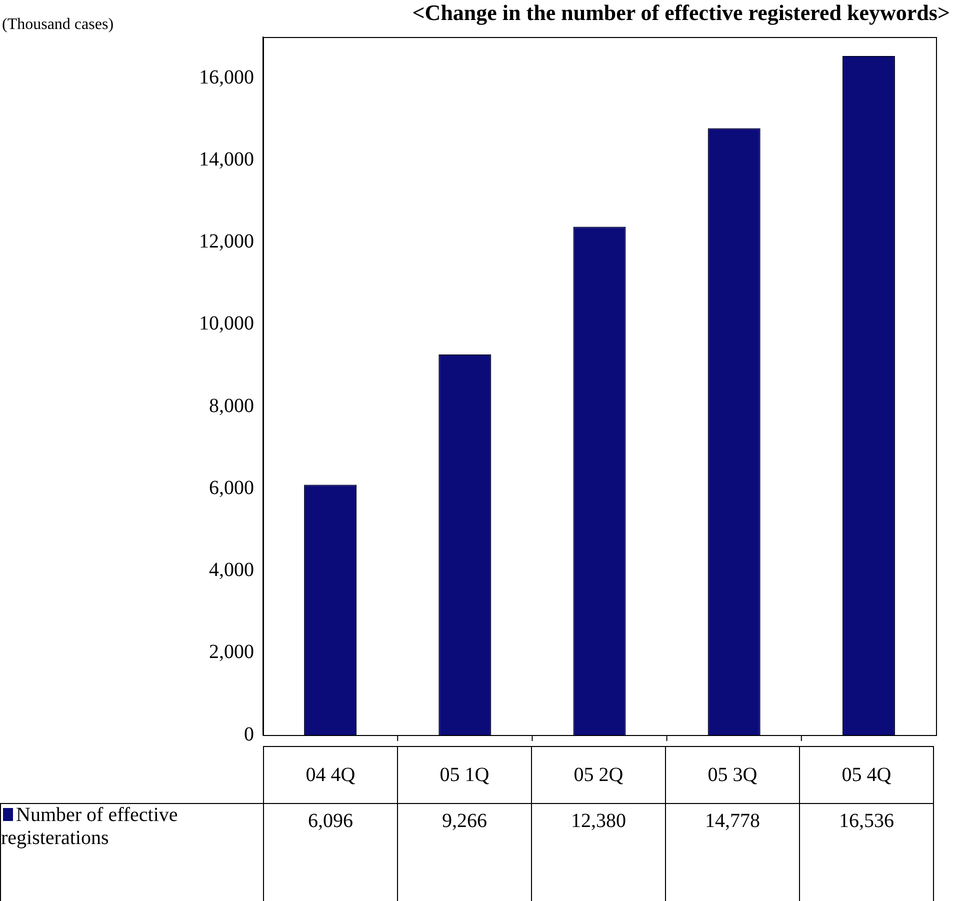 Image resolution: width=956 pixels, height=901 pixels. Describe the element at coordinates (58, 25) in the screenshot. I see `text: (Thousand cases)` at that location.